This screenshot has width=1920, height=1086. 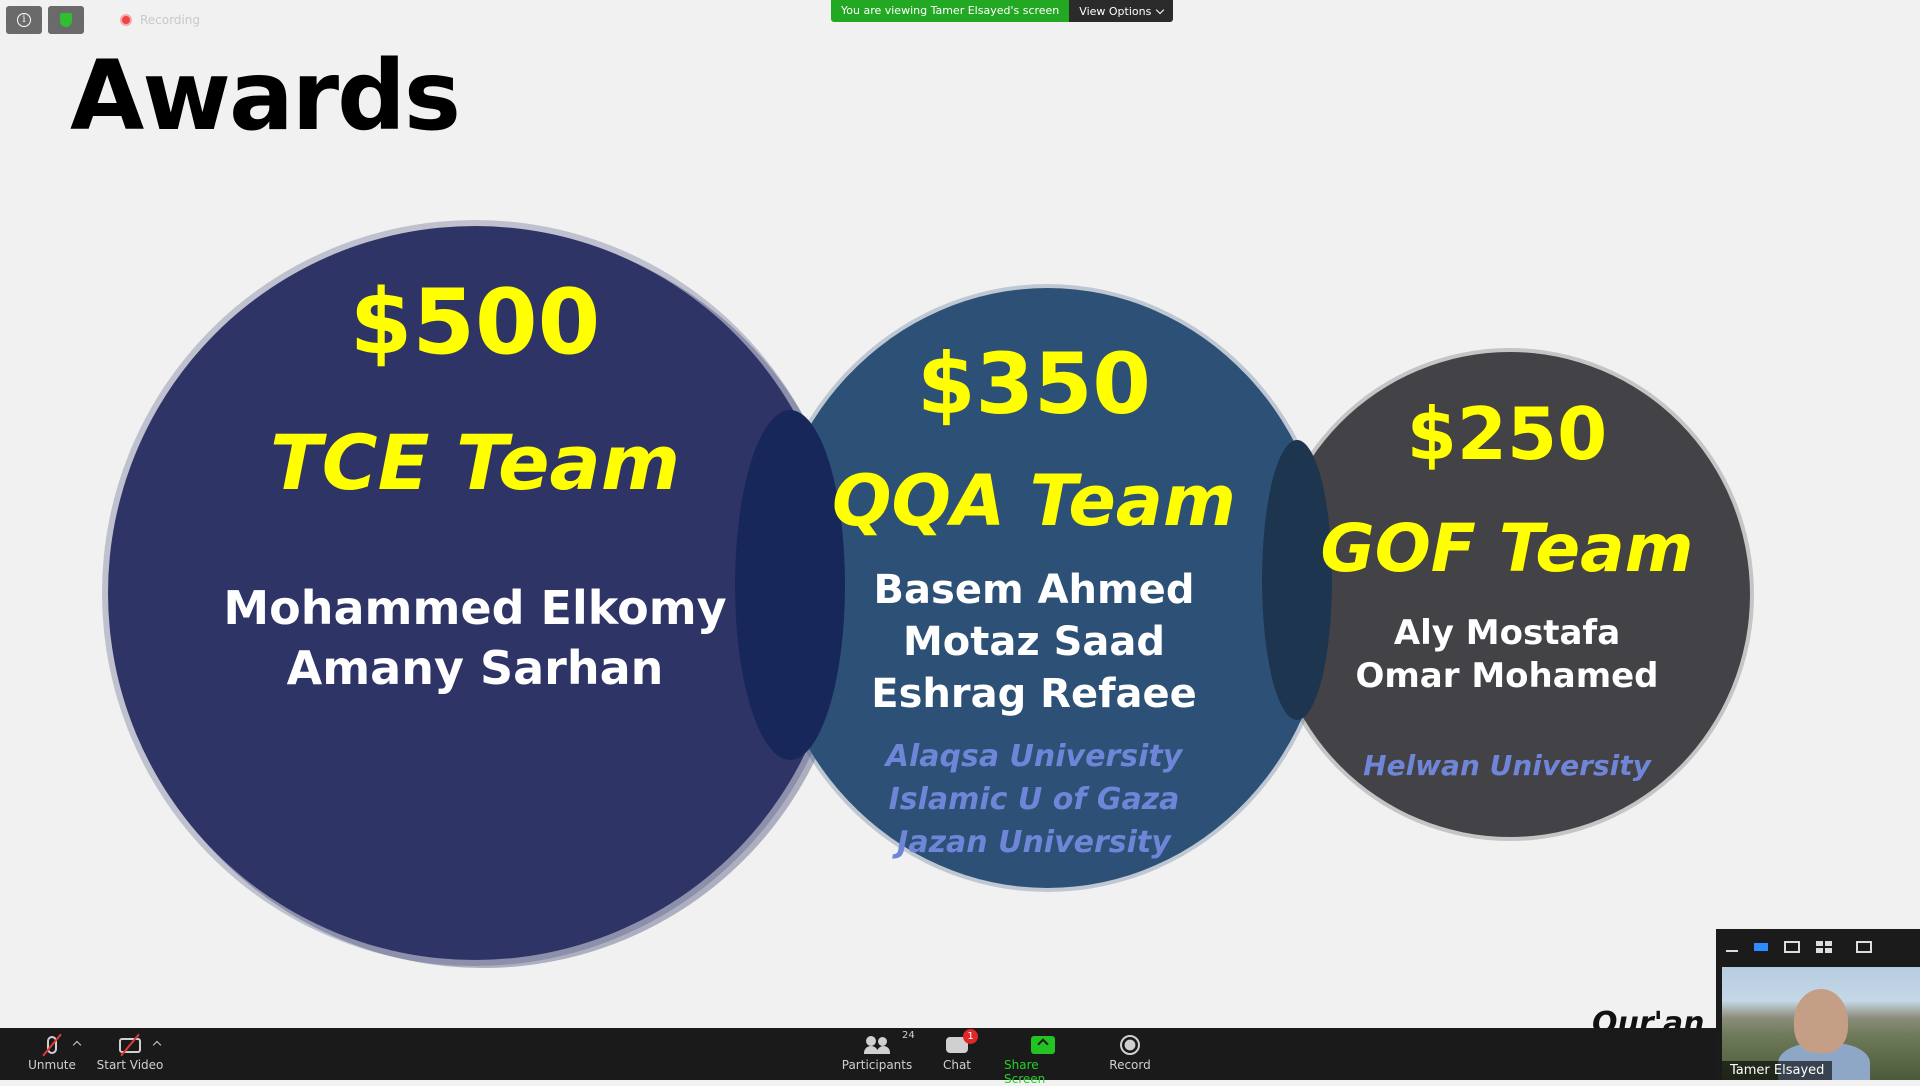 I want to click on award-amount: $250, so click(x=1507, y=434).